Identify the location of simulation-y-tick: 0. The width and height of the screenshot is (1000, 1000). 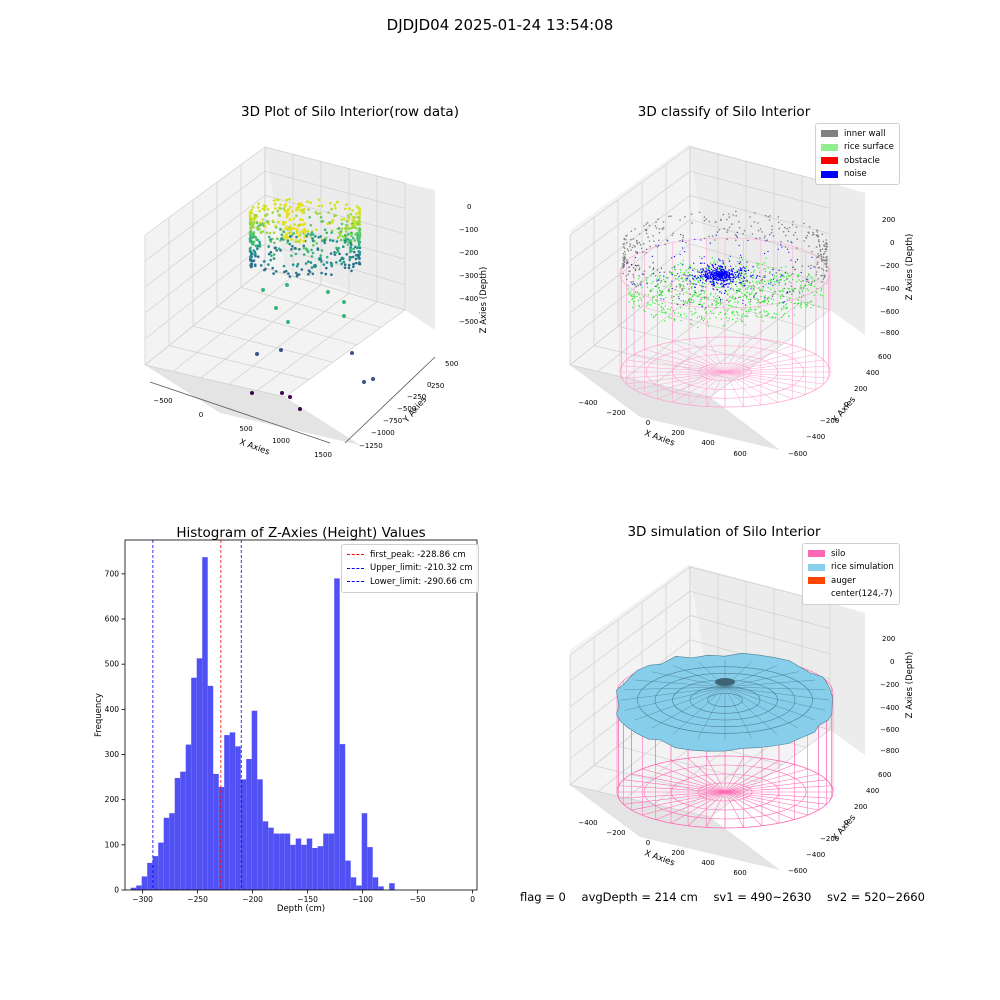
(846, 823).